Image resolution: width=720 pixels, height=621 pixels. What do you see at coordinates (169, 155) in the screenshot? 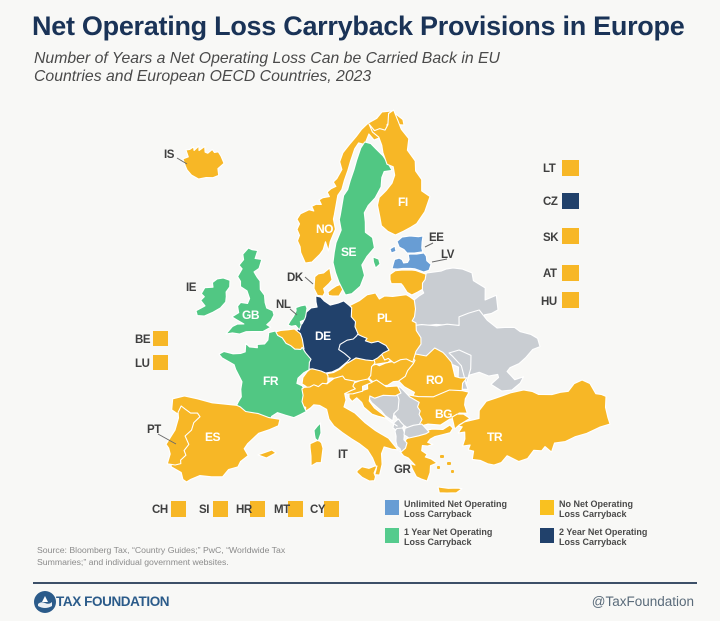
I see `svg-text: IS` at bounding box center [169, 155].